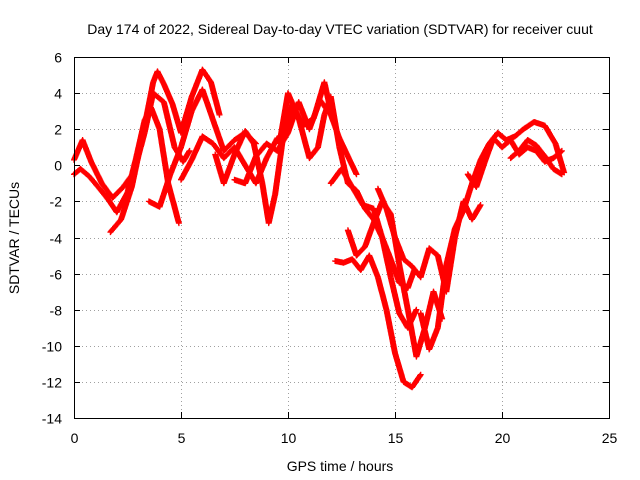 Image resolution: width=640 pixels, height=480 pixels. Describe the element at coordinates (340, 466) in the screenshot. I see `x-axis-label: GPS time / hours` at that location.